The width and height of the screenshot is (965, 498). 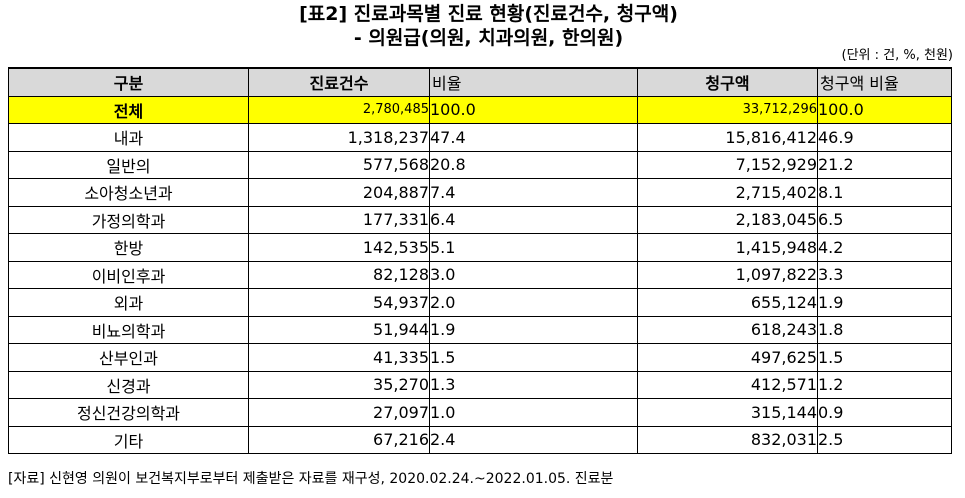 I want to click on table-subtitle: - 의원급(의원, 치과의원, 한의원), so click(x=488, y=38).